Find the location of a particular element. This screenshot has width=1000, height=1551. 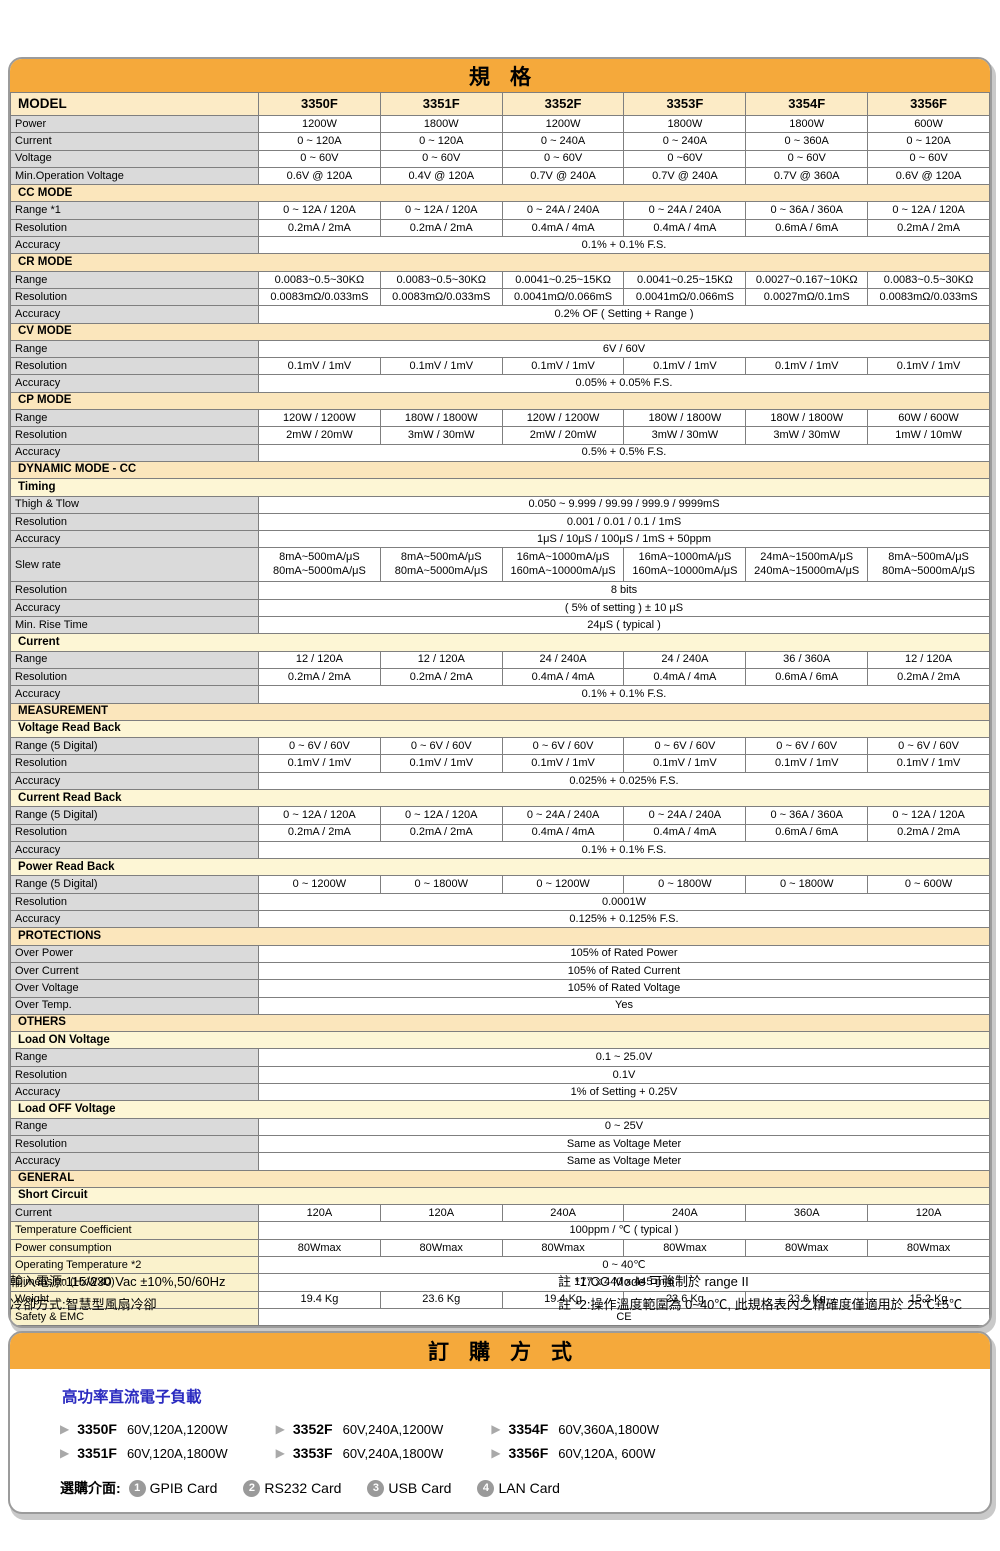

row-label: Temperature Coefficient is located at coordinates (134, 1230).